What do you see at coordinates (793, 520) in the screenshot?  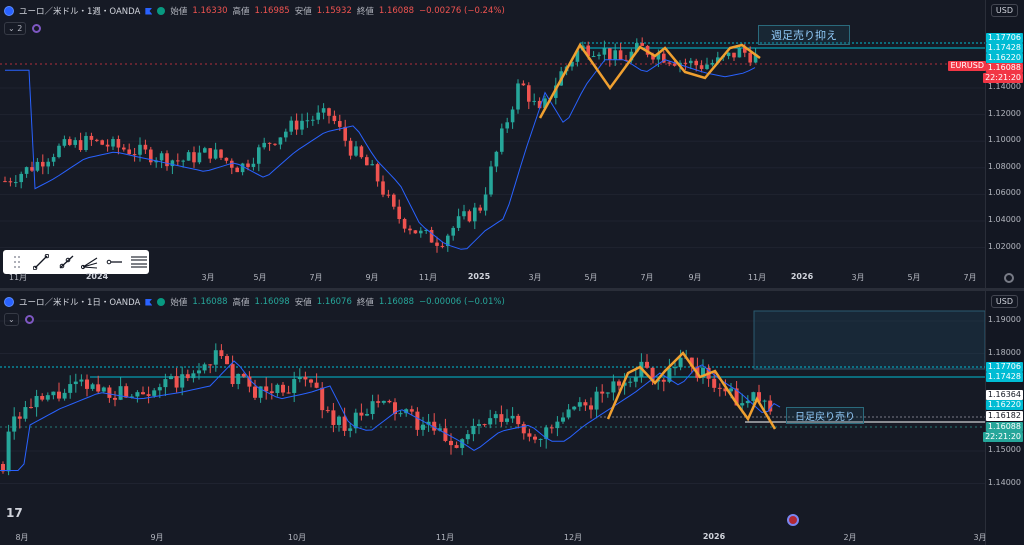 I see `go-to-realtime-button` at bounding box center [793, 520].